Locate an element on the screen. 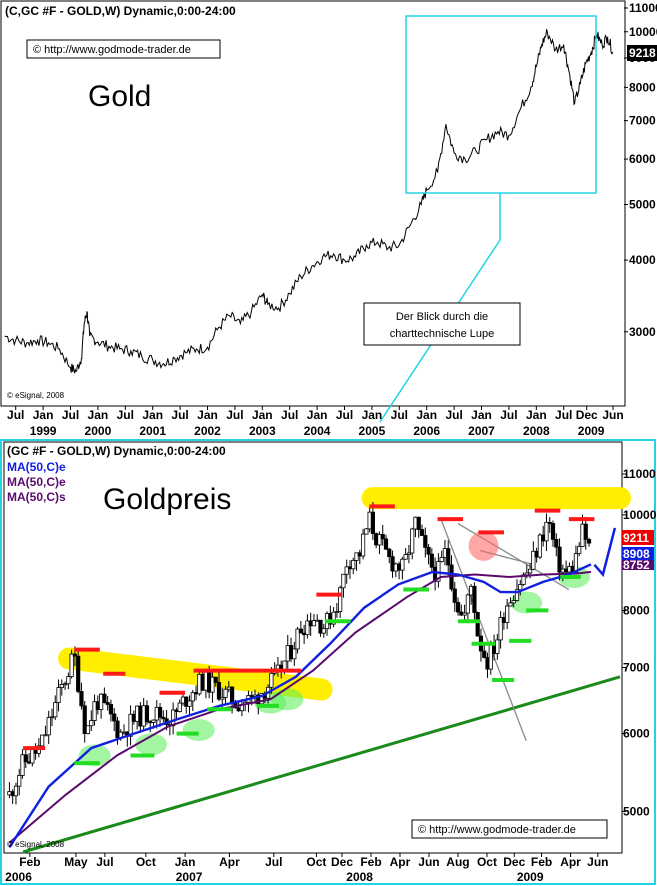  top-y-tick-label: 4000 is located at coordinates (642, 260).